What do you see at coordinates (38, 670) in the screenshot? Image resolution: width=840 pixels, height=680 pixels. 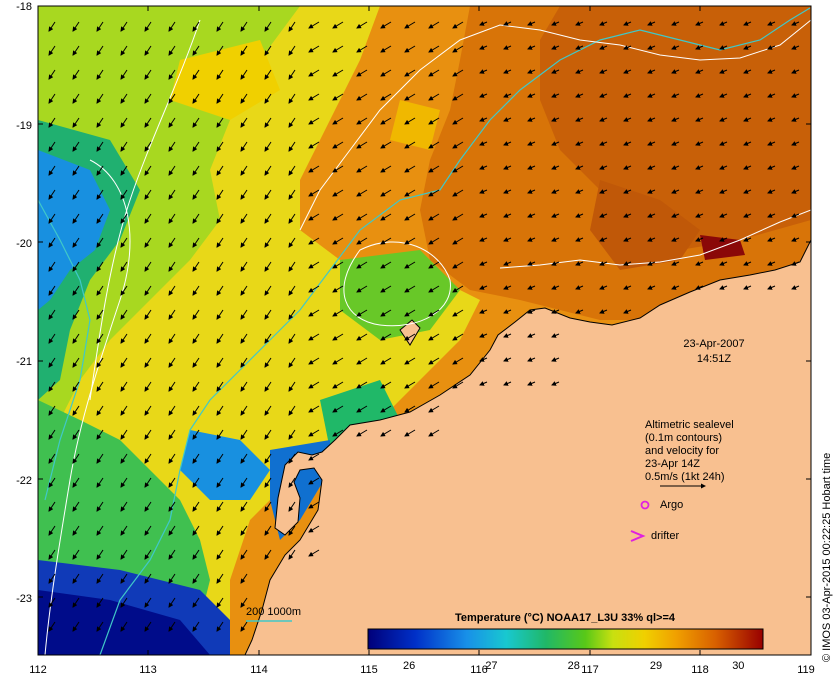 I see `lon-label: 112` at bounding box center [38, 670].